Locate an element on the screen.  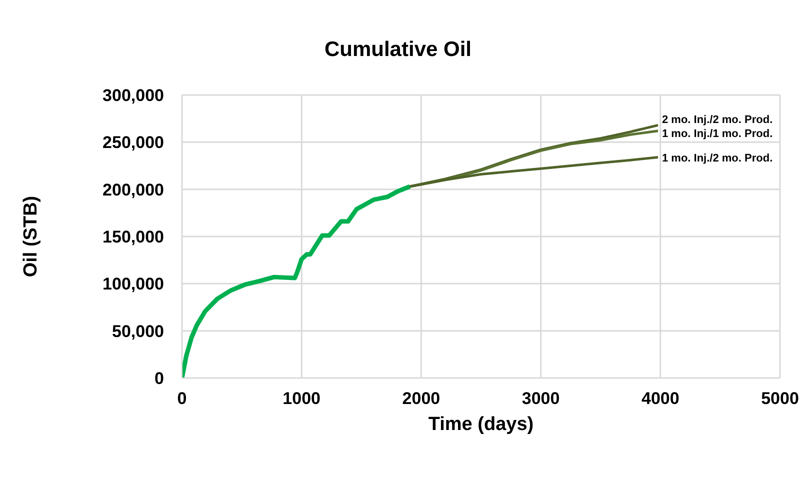
x-axis-title: Time (days) is located at coordinates (481, 424).